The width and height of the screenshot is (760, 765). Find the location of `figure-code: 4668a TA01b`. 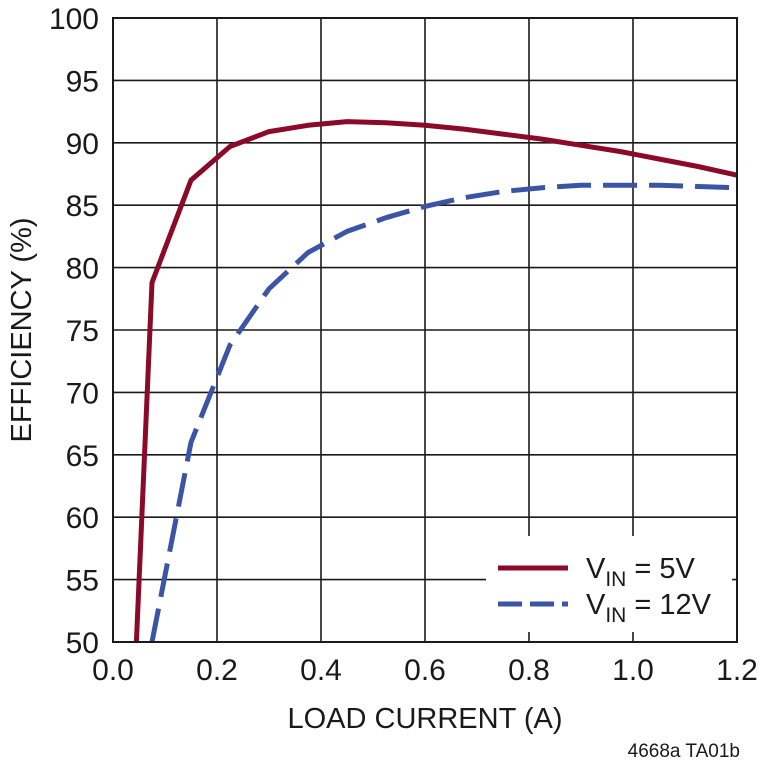

figure-code: 4668a TA01b is located at coordinates (684, 751).